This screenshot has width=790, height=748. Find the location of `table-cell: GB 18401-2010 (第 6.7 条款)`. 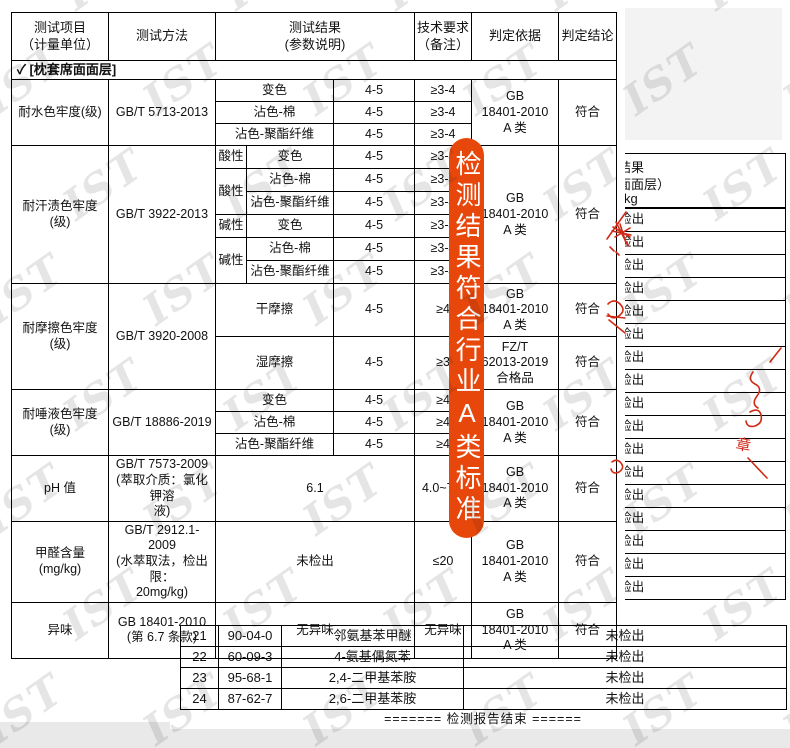

table-cell: GB 18401-2010 (第 6.7 条款) is located at coordinates (162, 630).